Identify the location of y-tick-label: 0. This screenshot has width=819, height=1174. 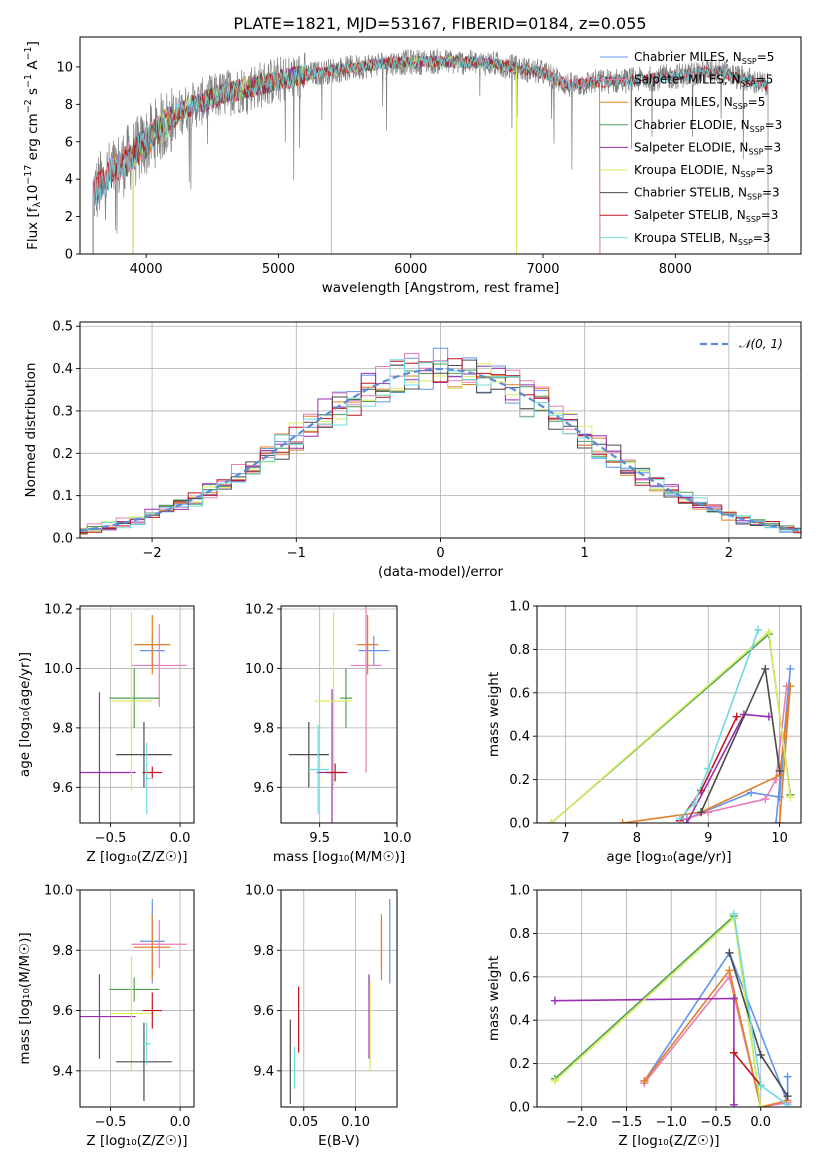
(69, 255).